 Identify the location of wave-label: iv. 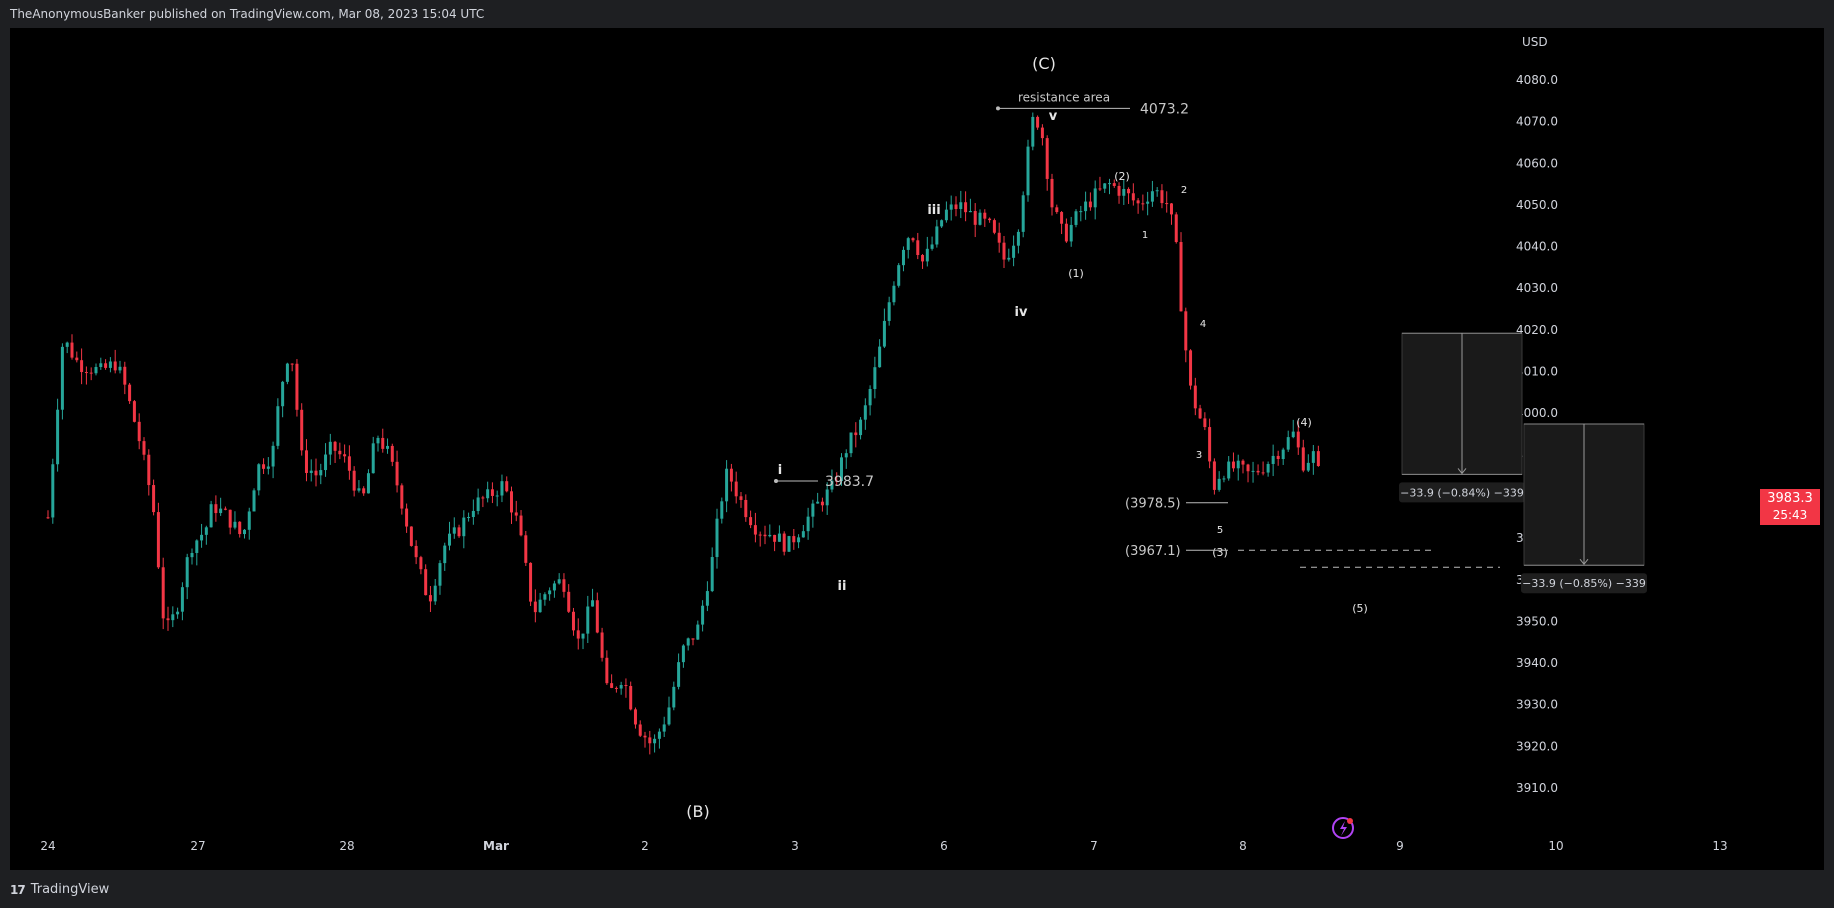
(1021, 312).